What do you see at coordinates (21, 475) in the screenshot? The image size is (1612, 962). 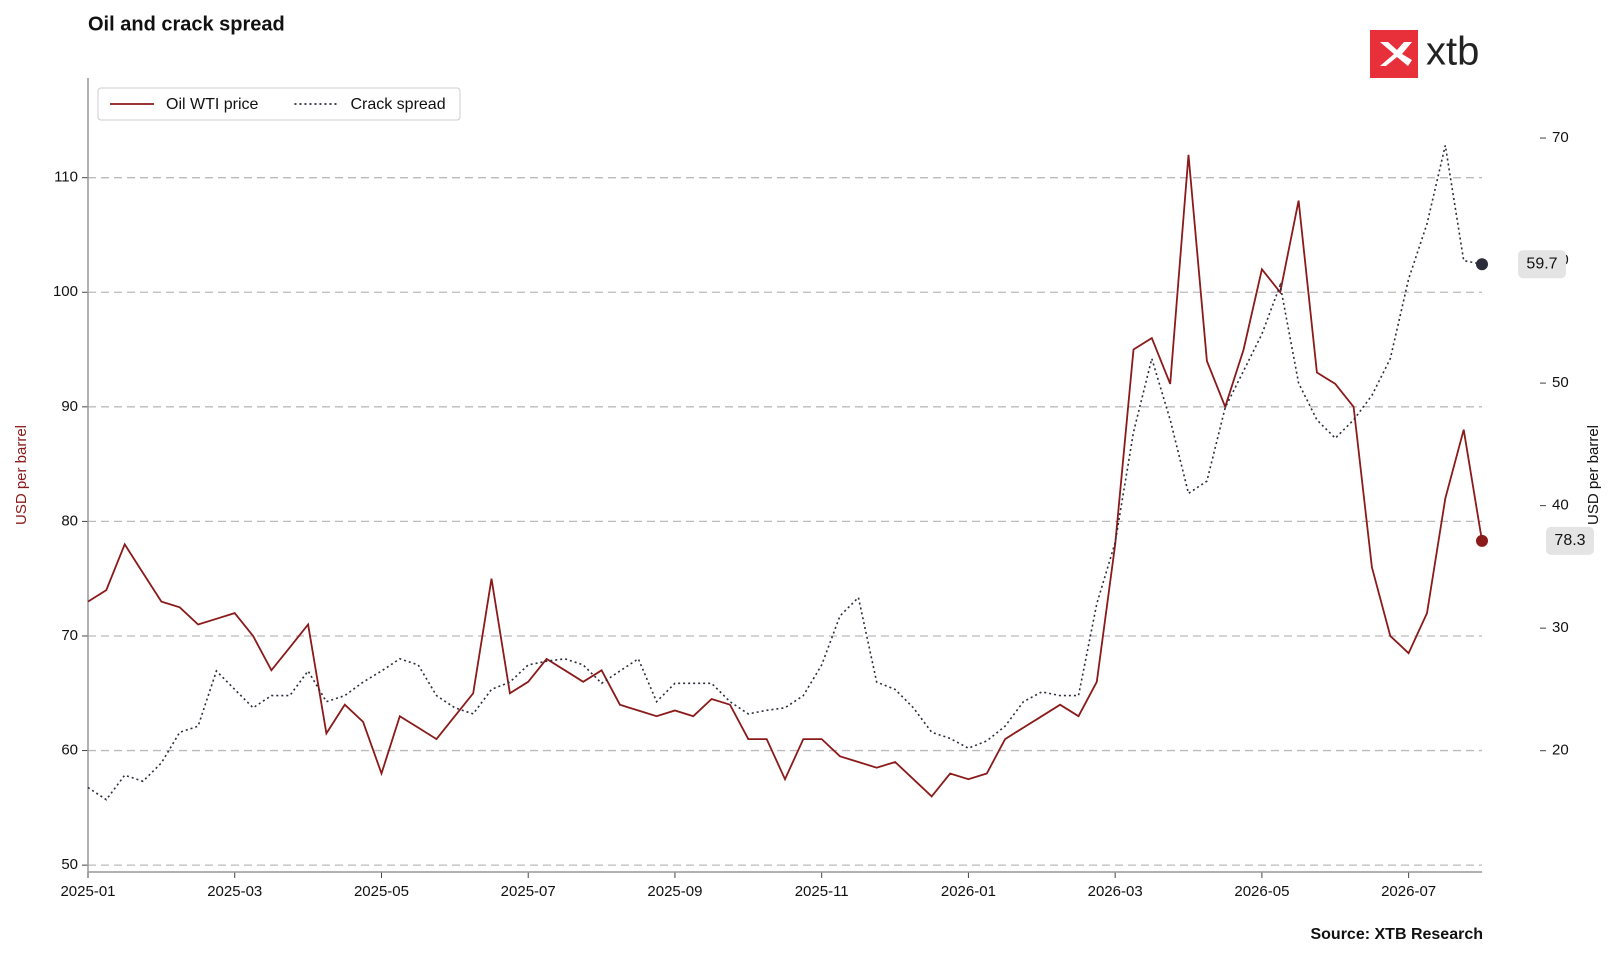 I see `y-axis-label: USD per barrel` at bounding box center [21, 475].